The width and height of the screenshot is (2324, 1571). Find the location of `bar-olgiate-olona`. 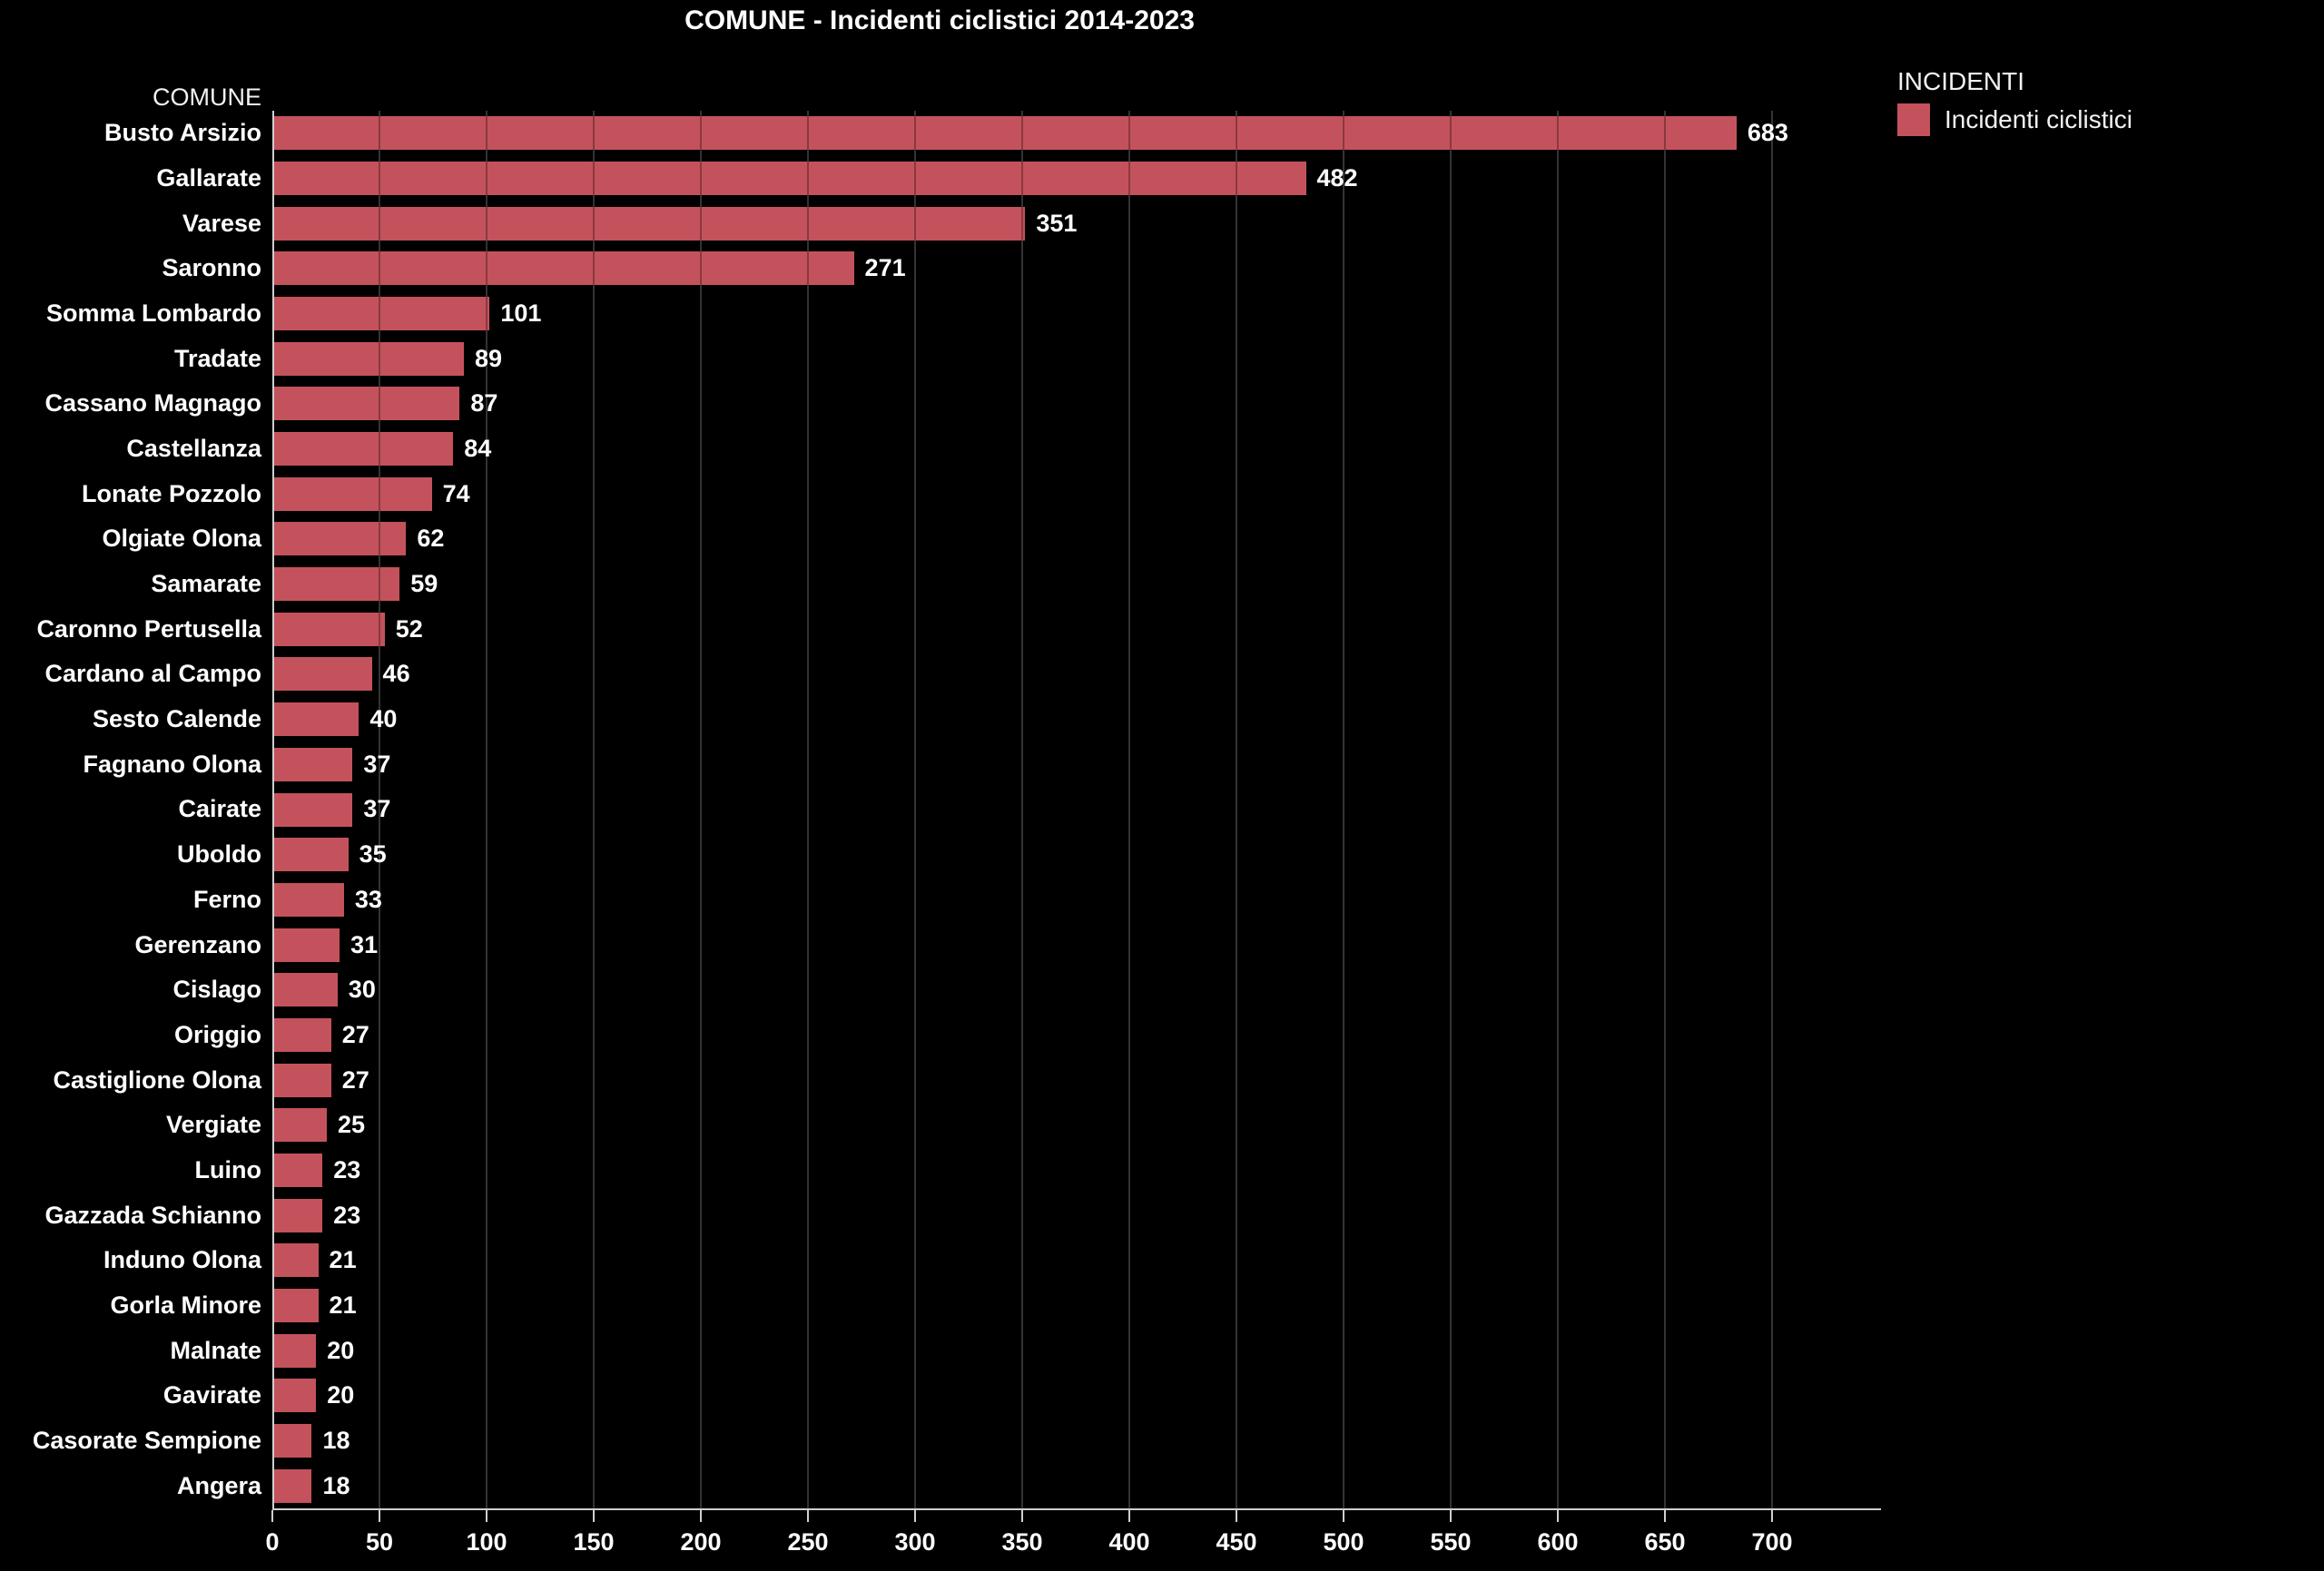

bar-olgiate-olona is located at coordinates (340, 539).